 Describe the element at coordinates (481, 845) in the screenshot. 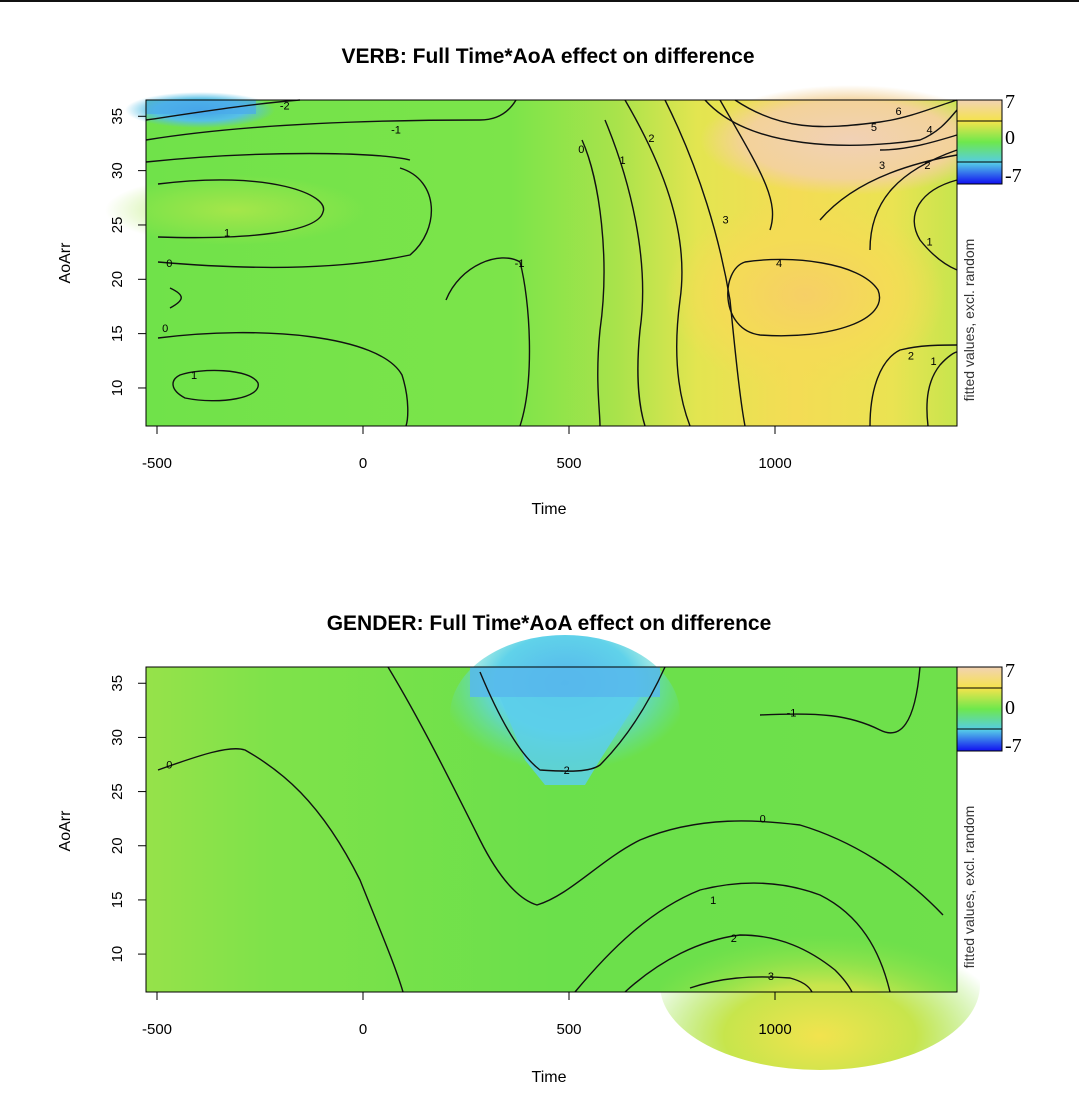

I see `contour-label-layer: 0 -2 -1 0 1 2 3` at that location.